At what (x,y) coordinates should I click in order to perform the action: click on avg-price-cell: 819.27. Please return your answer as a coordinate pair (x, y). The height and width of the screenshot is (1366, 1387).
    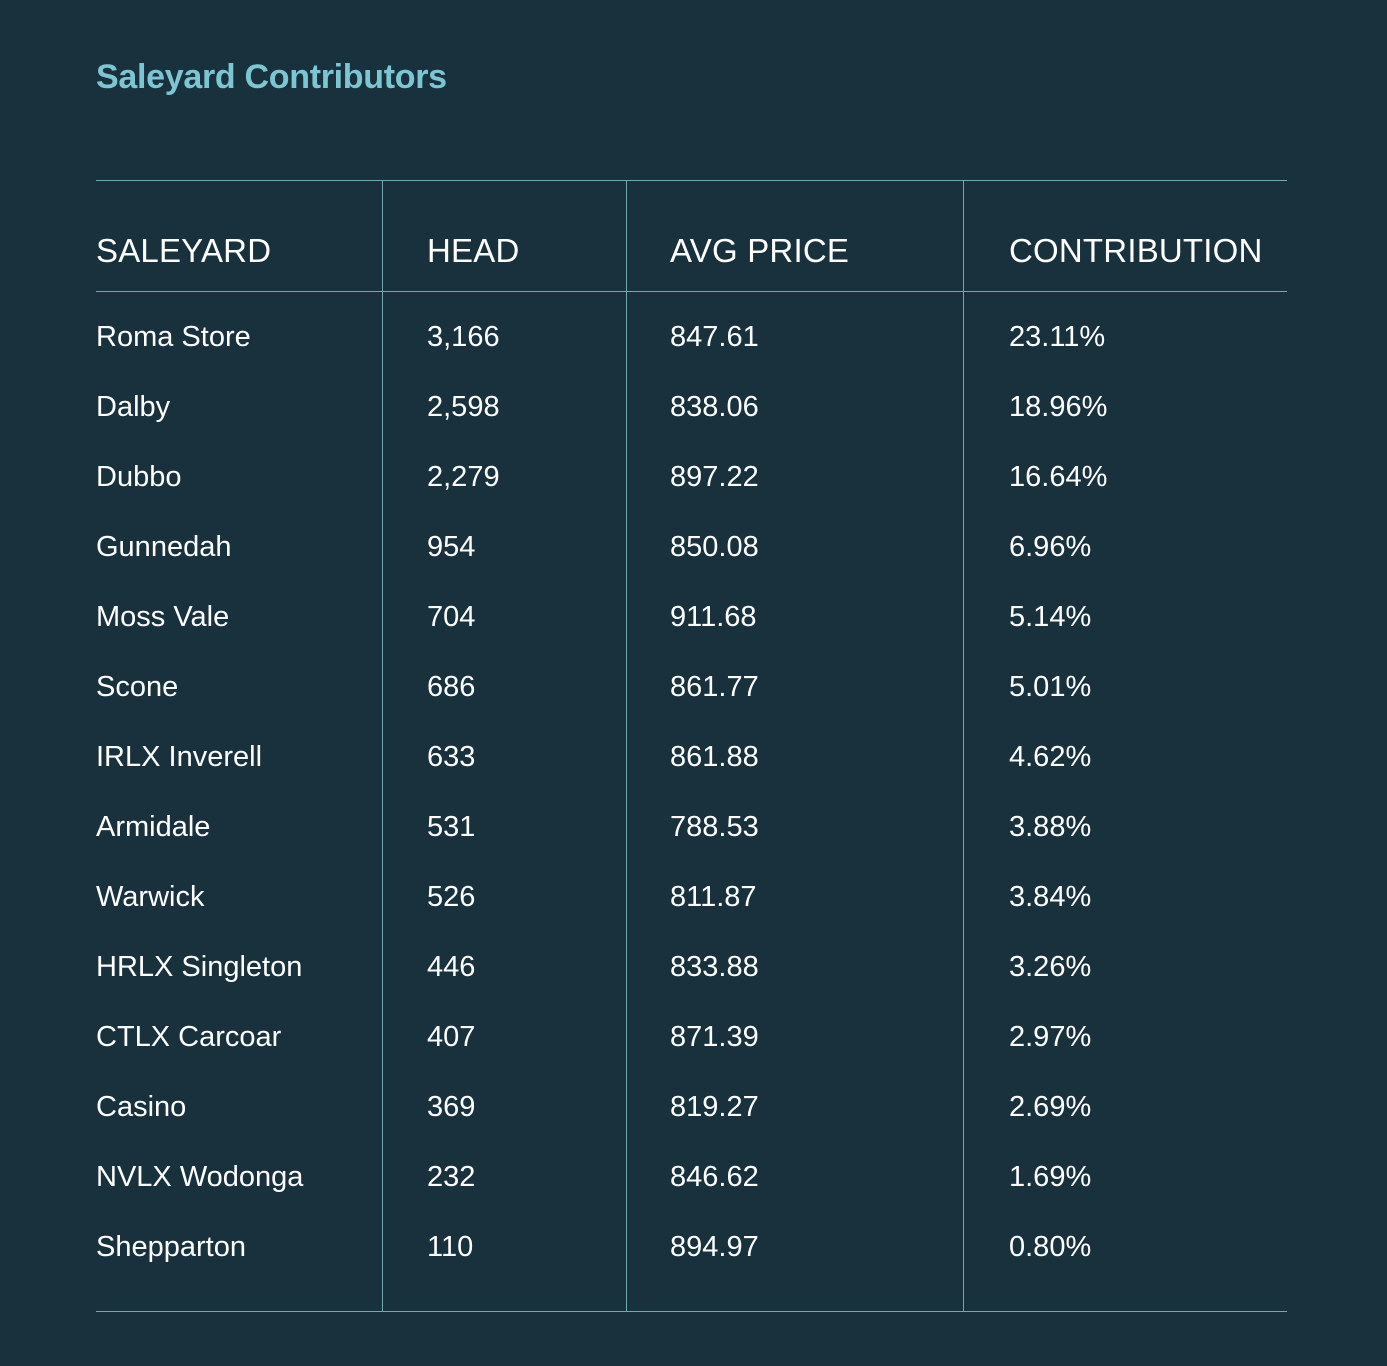
    Looking at the image, I should click on (714, 1107).